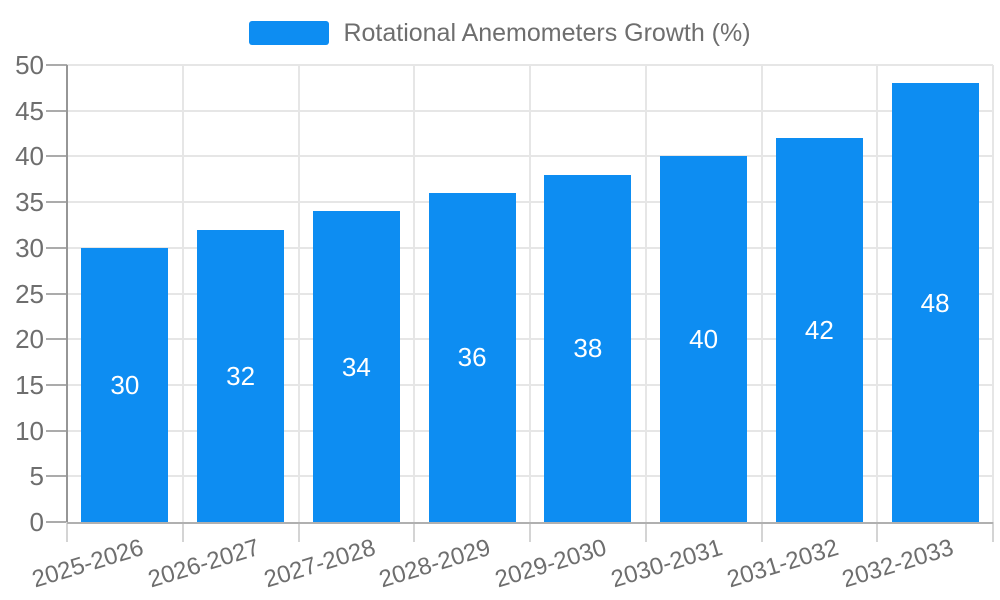  What do you see at coordinates (29, 202) in the screenshot?
I see `y-axis-tick-label: 35` at bounding box center [29, 202].